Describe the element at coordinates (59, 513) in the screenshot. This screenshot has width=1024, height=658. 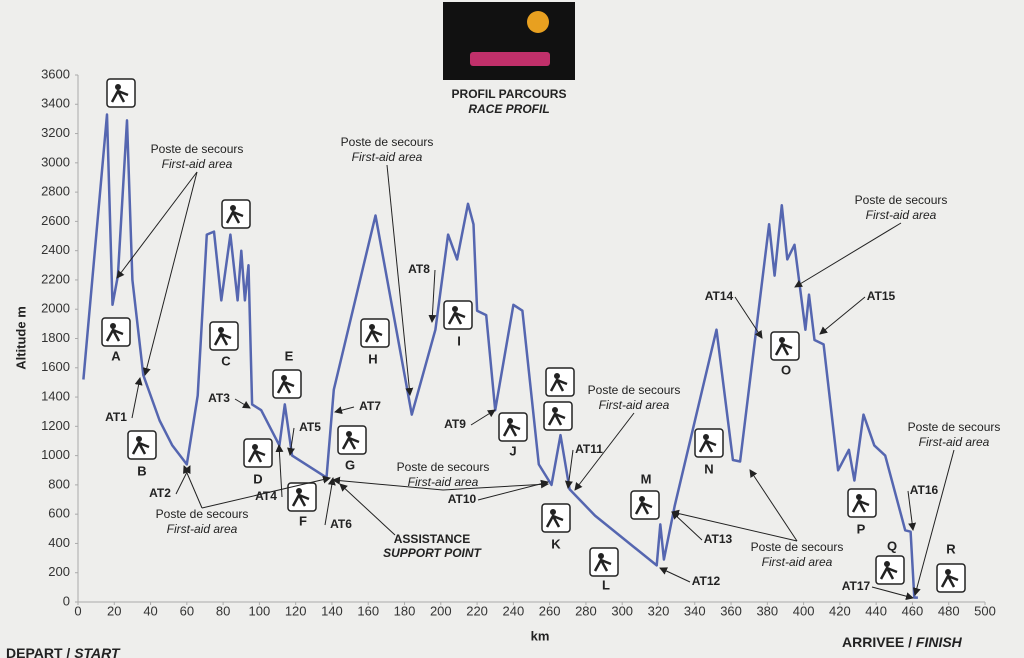
I see `y-tick-label: 600` at that location.